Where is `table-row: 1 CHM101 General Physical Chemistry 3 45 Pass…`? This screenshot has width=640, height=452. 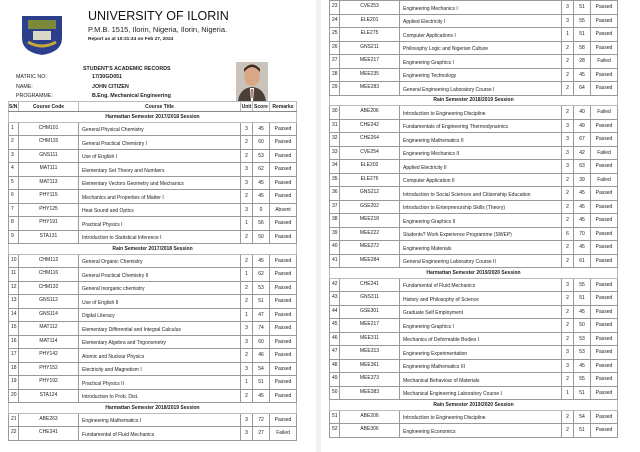 table-row: 1 CHM101 General Physical Chemistry 3 45 Pass… is located at coordinates (152, 128).